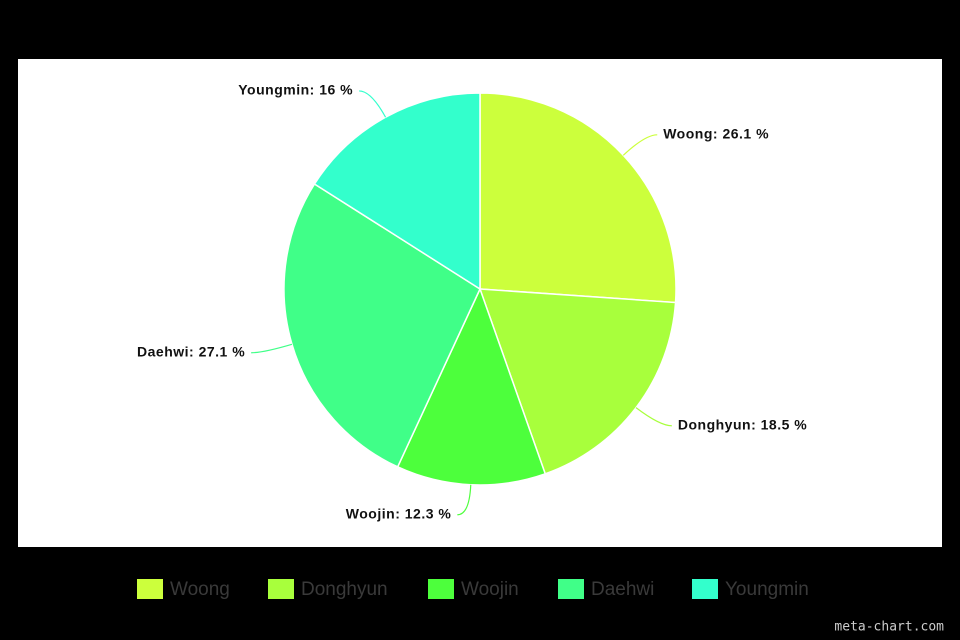  What do you see at coordinates (191, 351) in the screenshot?
I see `data-label: Daehwi: 27.1 %` at bounding box center [191, 351].